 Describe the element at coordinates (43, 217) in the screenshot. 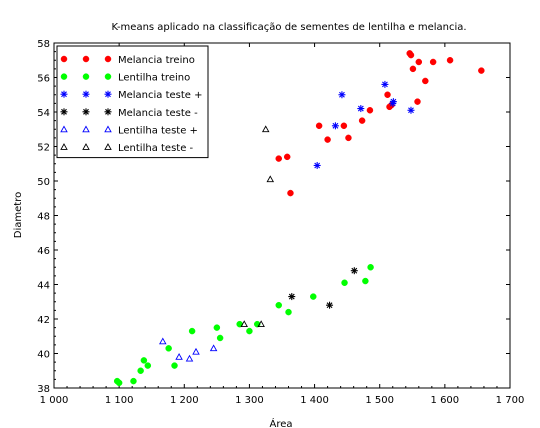

I see `y-tick-label: 48` at that location.